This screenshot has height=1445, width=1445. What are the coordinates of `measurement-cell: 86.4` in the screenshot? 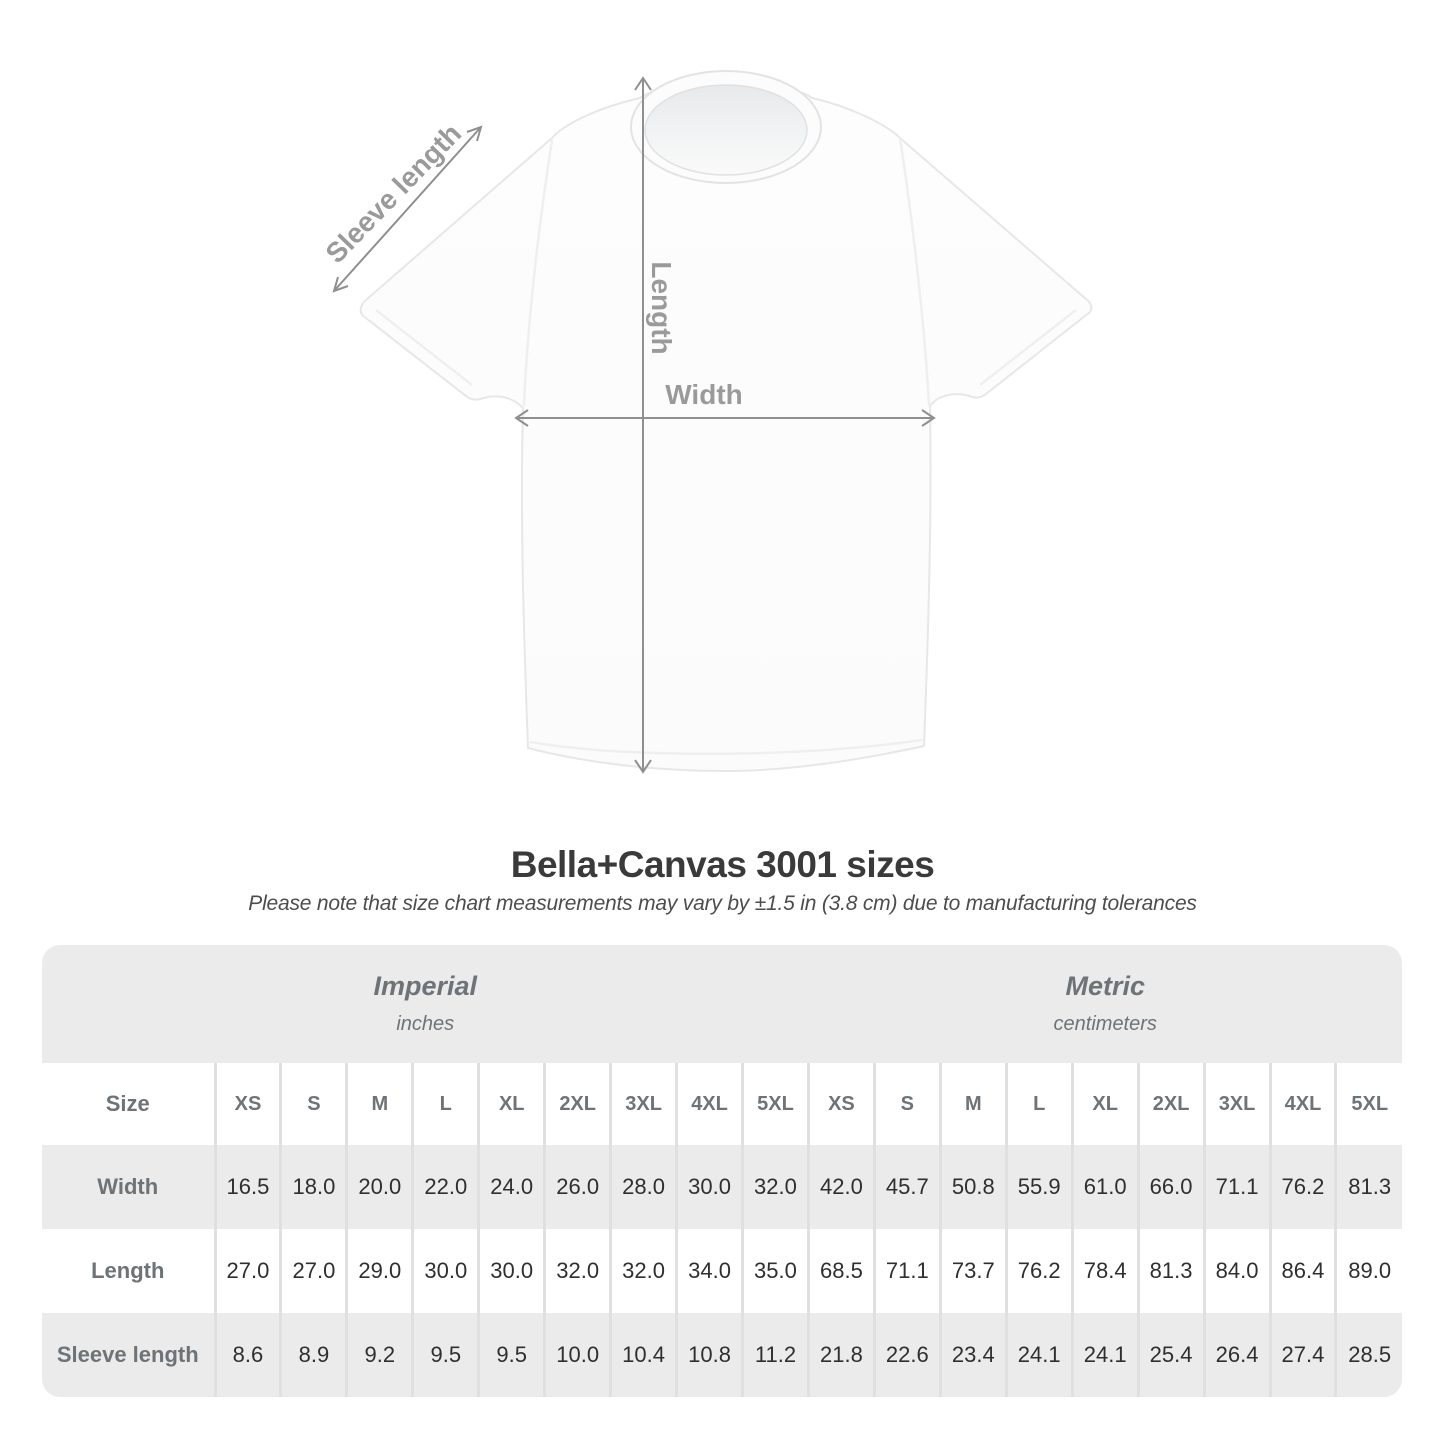 It's located at (1302, 1271).